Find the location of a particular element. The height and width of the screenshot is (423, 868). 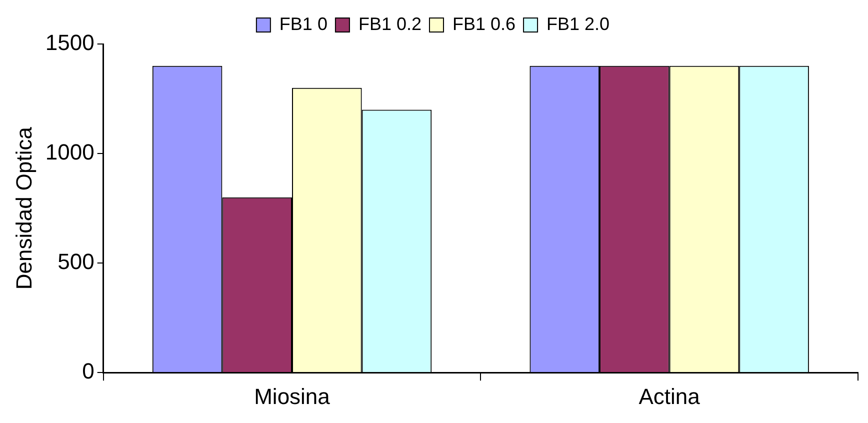

y-axis-title: Densidad Optica is located at coordinates (23, 208).